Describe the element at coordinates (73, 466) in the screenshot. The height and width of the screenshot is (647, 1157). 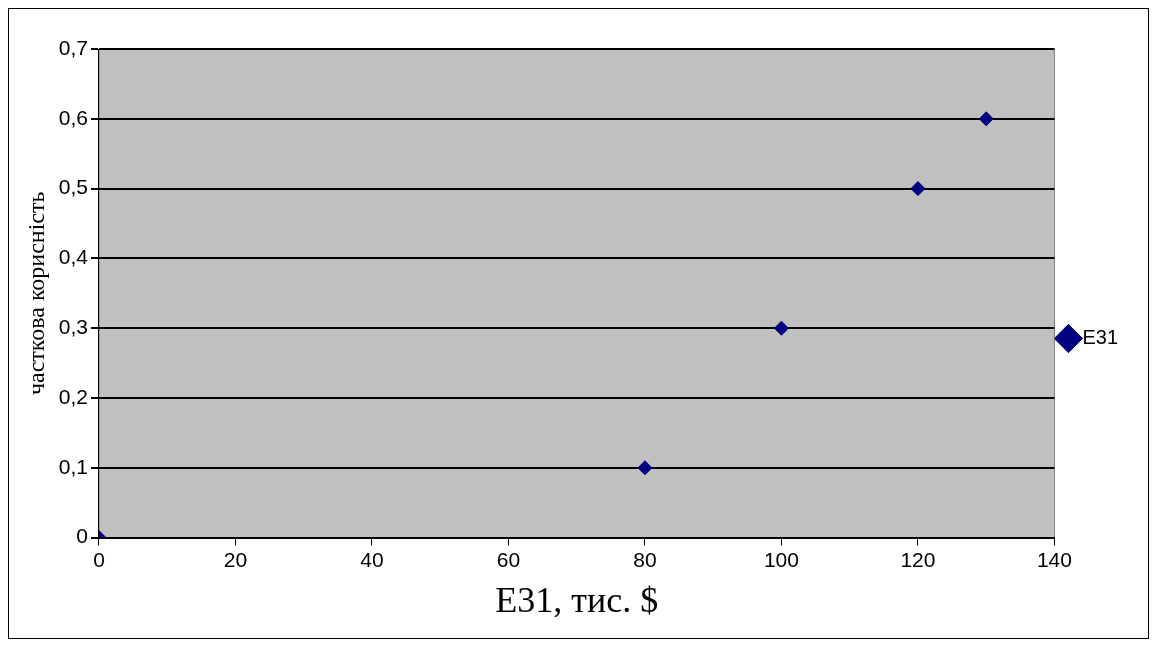
I see `y-tick-label: 0,1` at that location.